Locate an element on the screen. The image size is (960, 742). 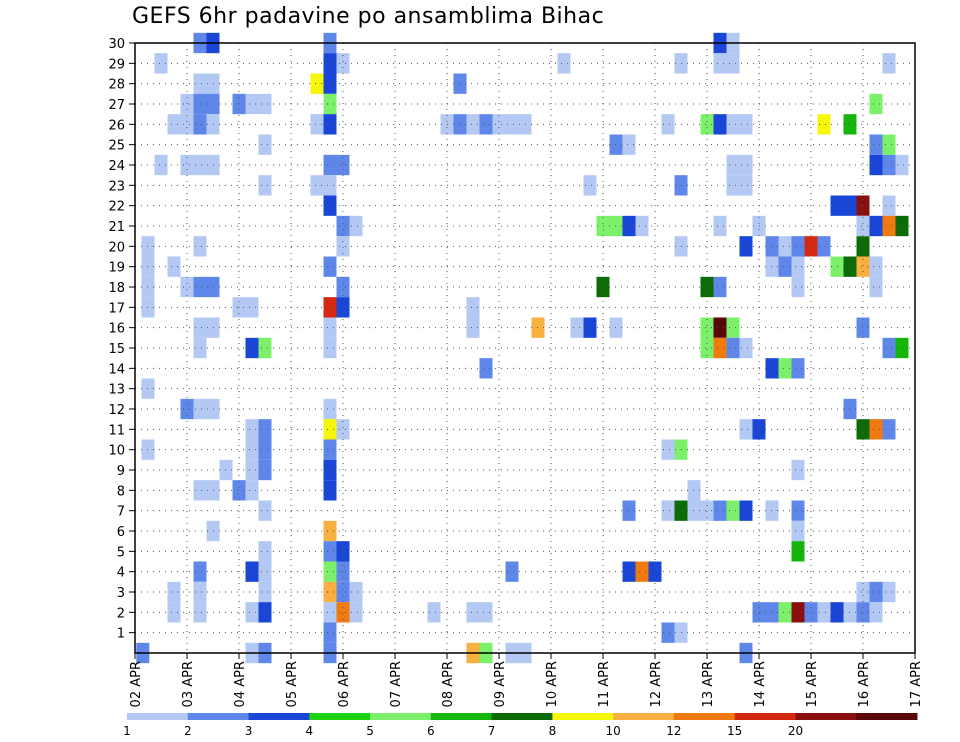
y-tick-label: 25 is located at coordinates (116, 146).